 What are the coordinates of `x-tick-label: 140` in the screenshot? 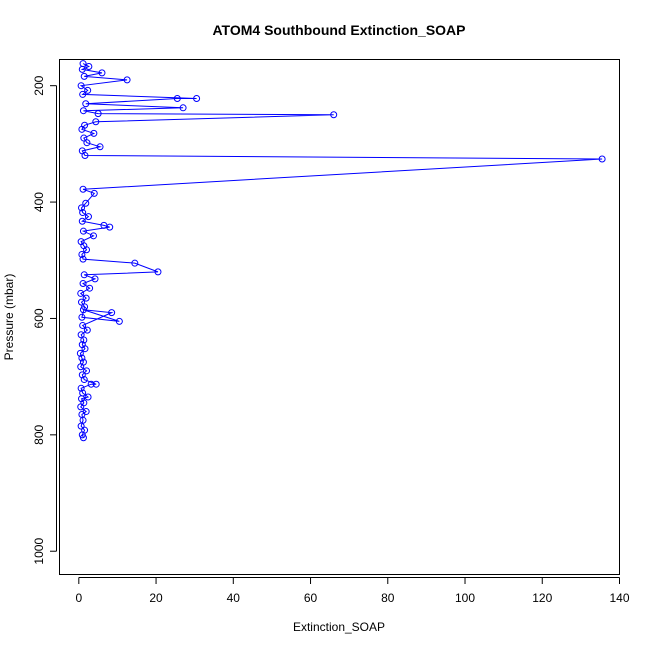 It's located at (619, 598).